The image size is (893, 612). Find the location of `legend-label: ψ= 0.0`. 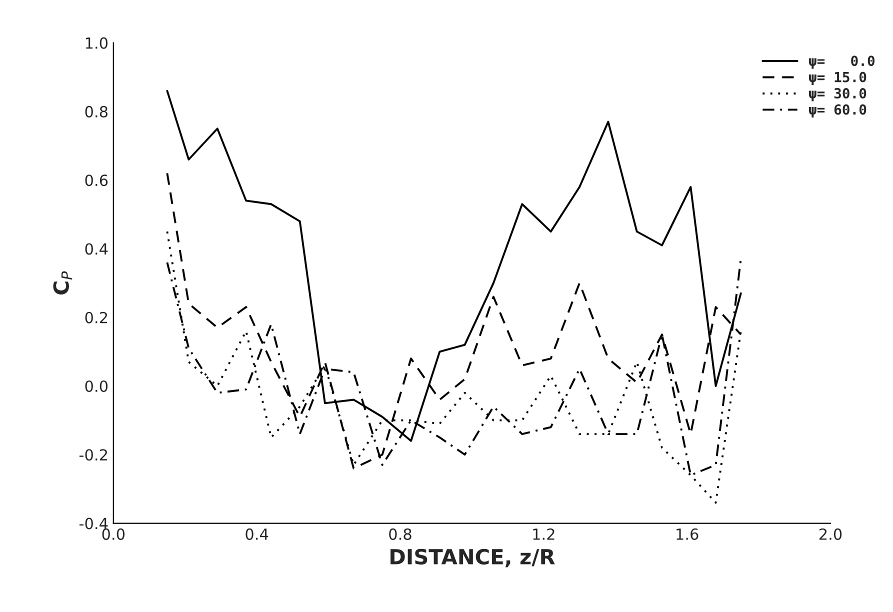

legend-label: ψ= 0.0 is located at coordinates (841, 62).